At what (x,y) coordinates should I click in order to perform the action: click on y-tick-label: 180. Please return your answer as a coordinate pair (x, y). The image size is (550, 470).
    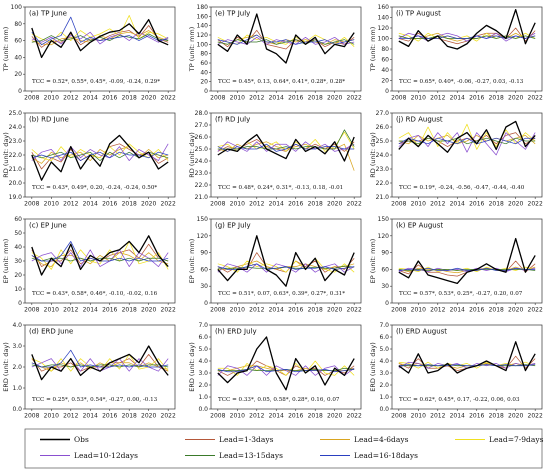
    Looking at the image, I should click on (203, 7).